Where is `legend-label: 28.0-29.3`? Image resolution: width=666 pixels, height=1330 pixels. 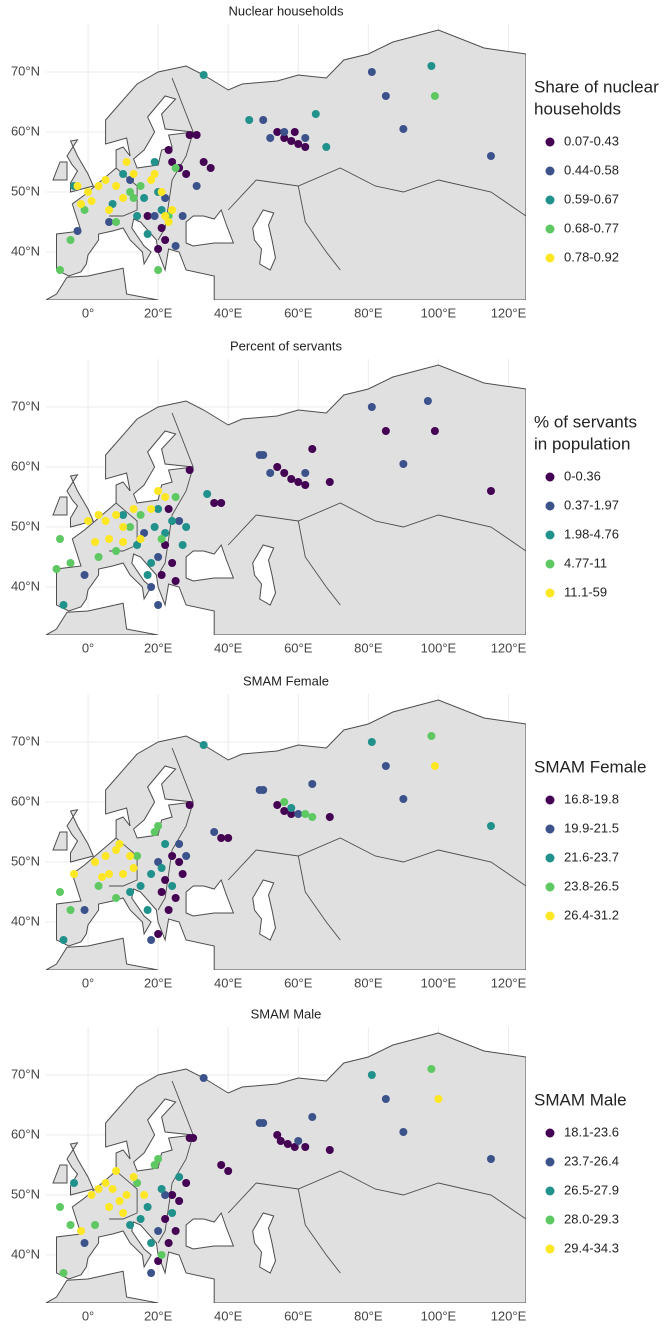
legend-label: 28.0-29.3 is located at coordinates (591, 1218).